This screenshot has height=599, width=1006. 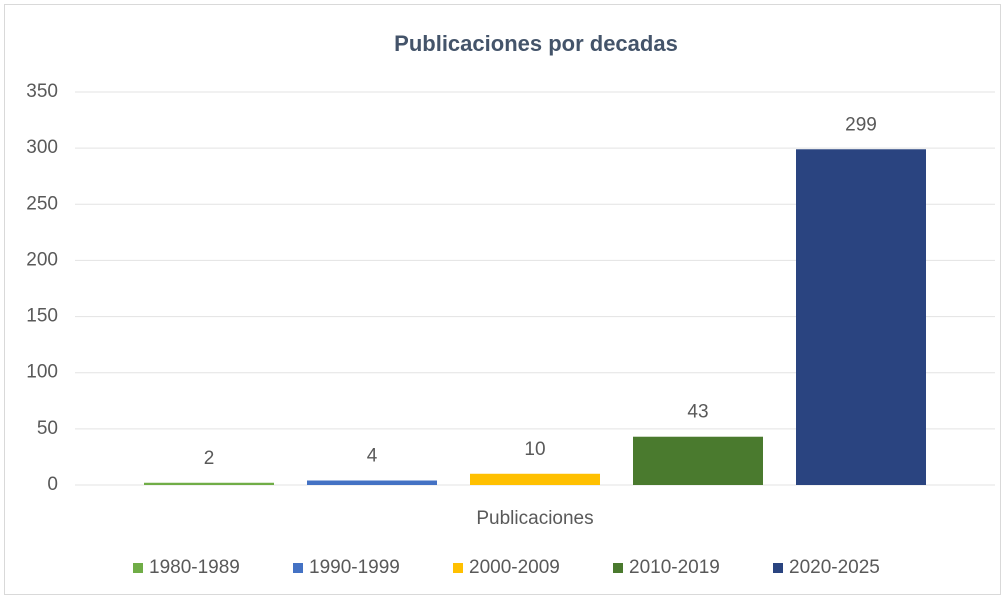 What do you see at coordinates (42, 316) in the screenshot?
I see `y-tick-label: 150` at bounding box center [42, 316].